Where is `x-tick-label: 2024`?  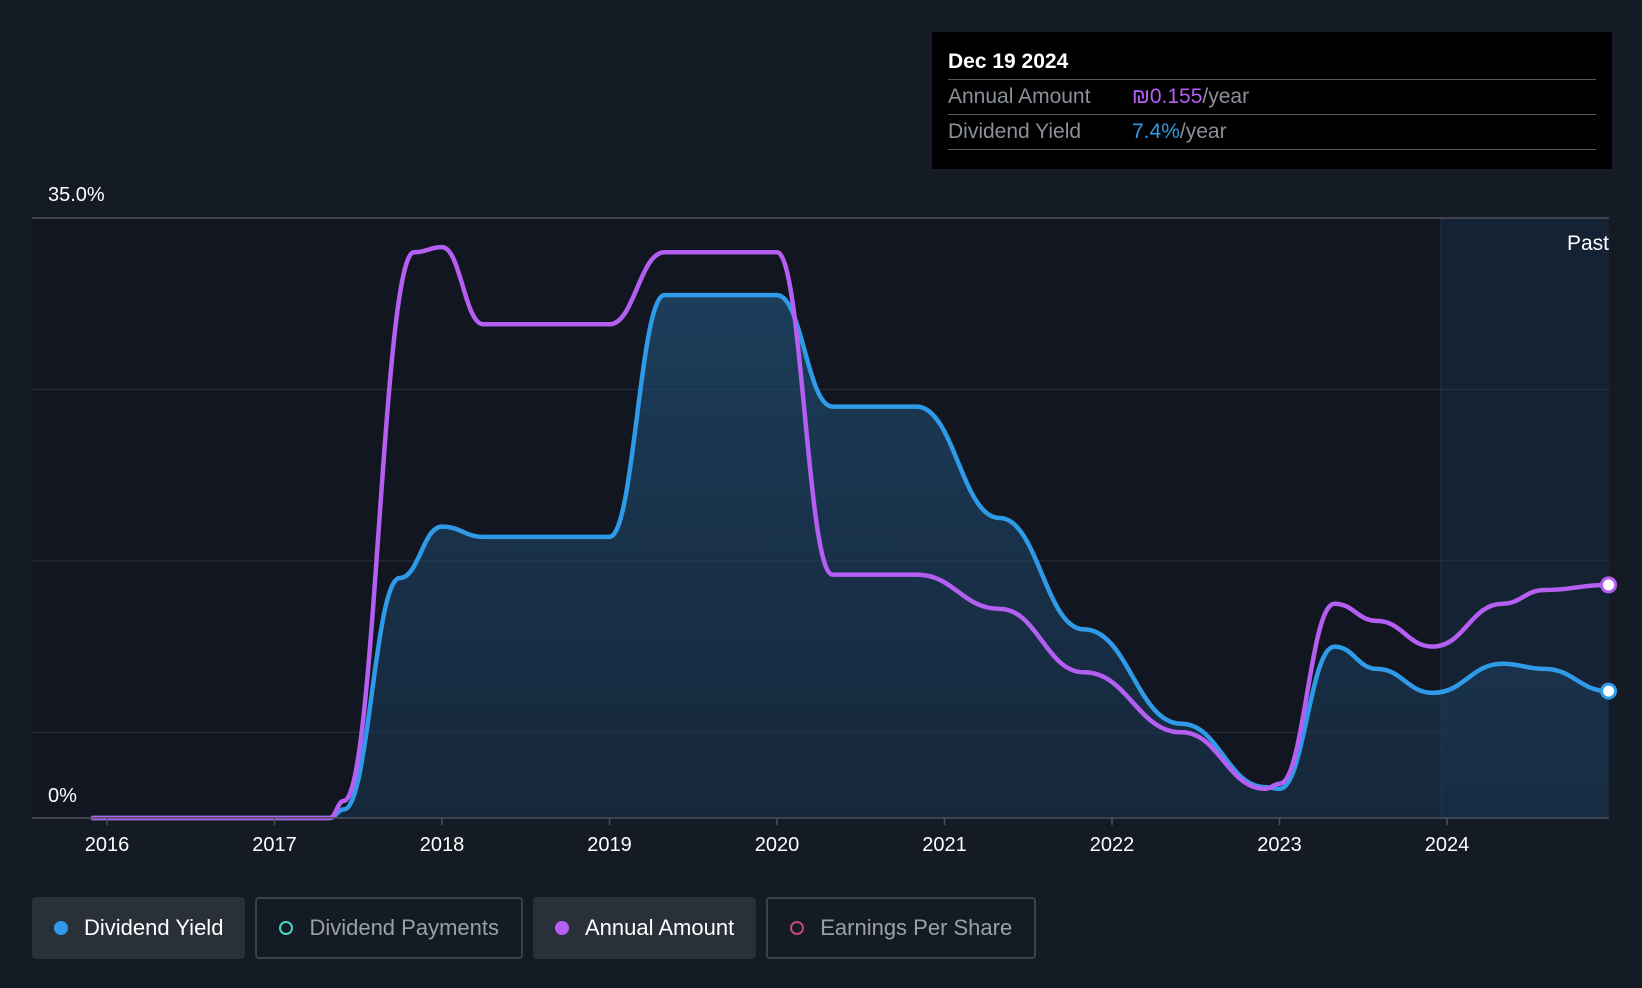
x-tick-label: 2024 is located at coordinates (1447, 845).